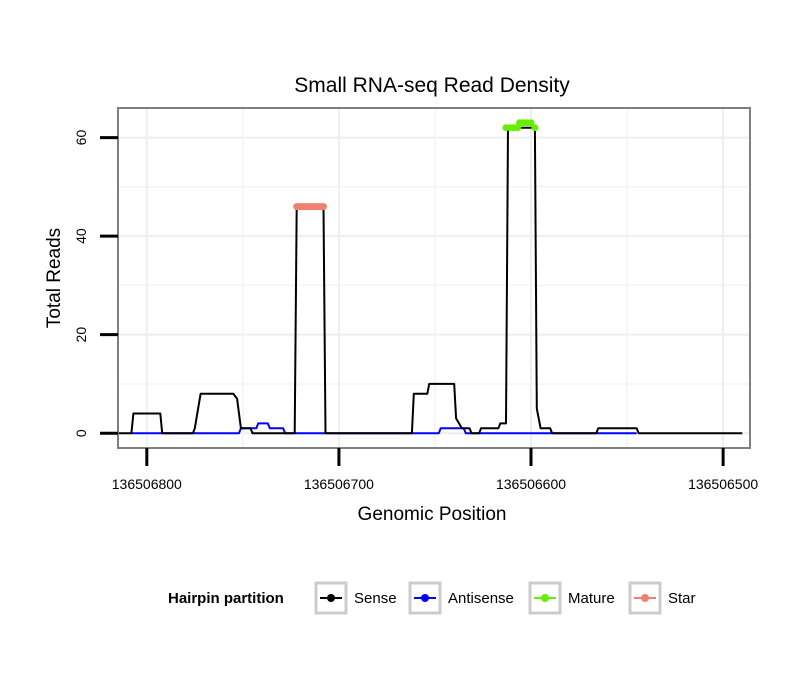 This screenshot has height=695, width=810. Describe the element at coordinates (682, 598) in the screenshot. I see `legend-label: Star` at that location.